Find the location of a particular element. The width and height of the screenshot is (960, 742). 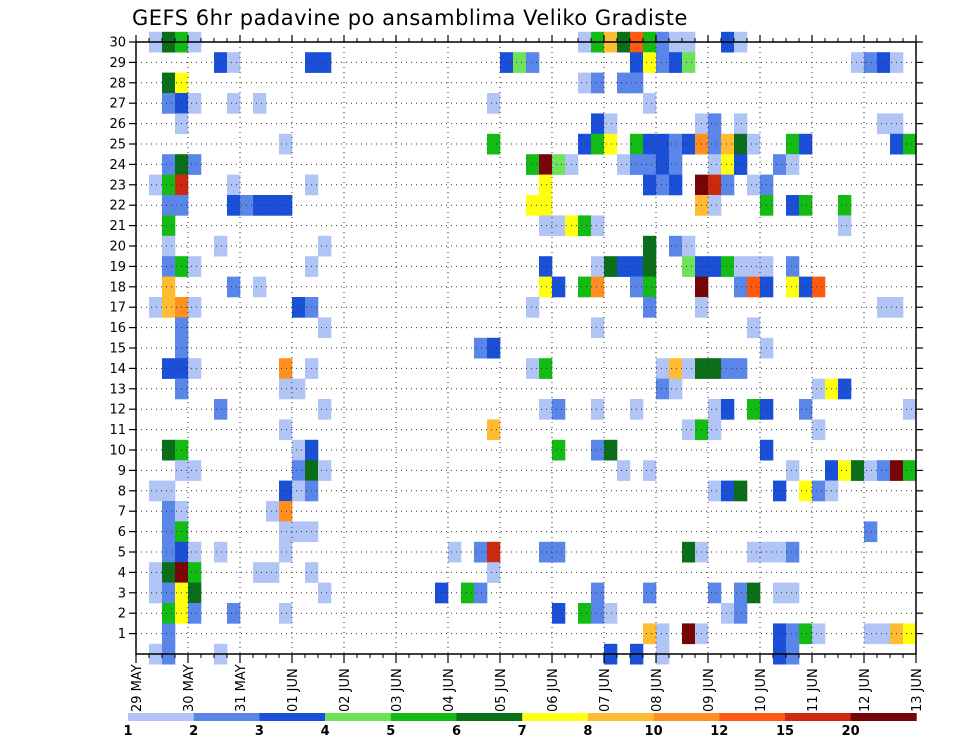

legend-label: 3 is located at coordinates (259, 731).